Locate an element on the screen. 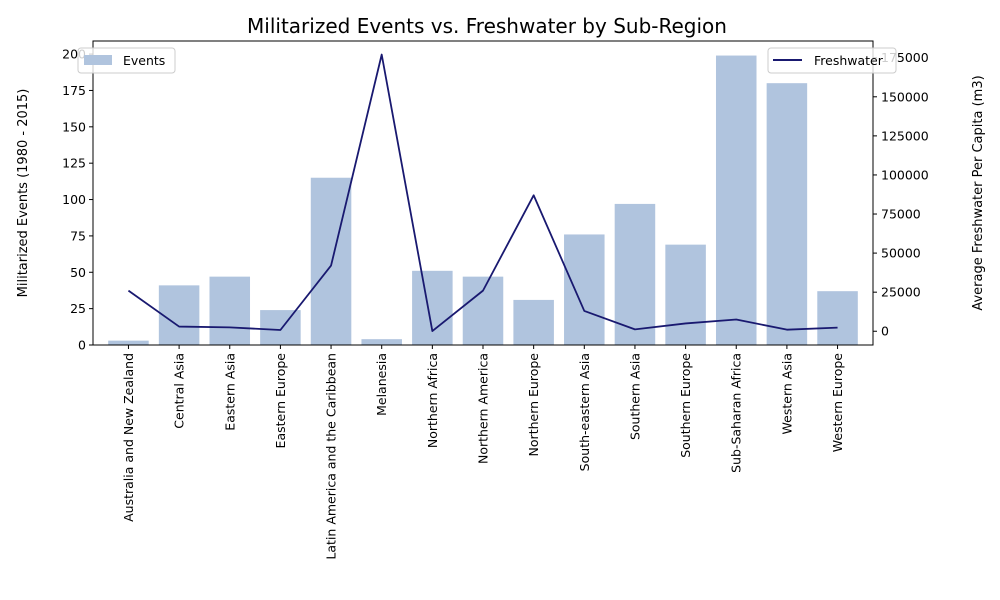  x-tick-label: Western Asia is located at coordinates (786, 393).